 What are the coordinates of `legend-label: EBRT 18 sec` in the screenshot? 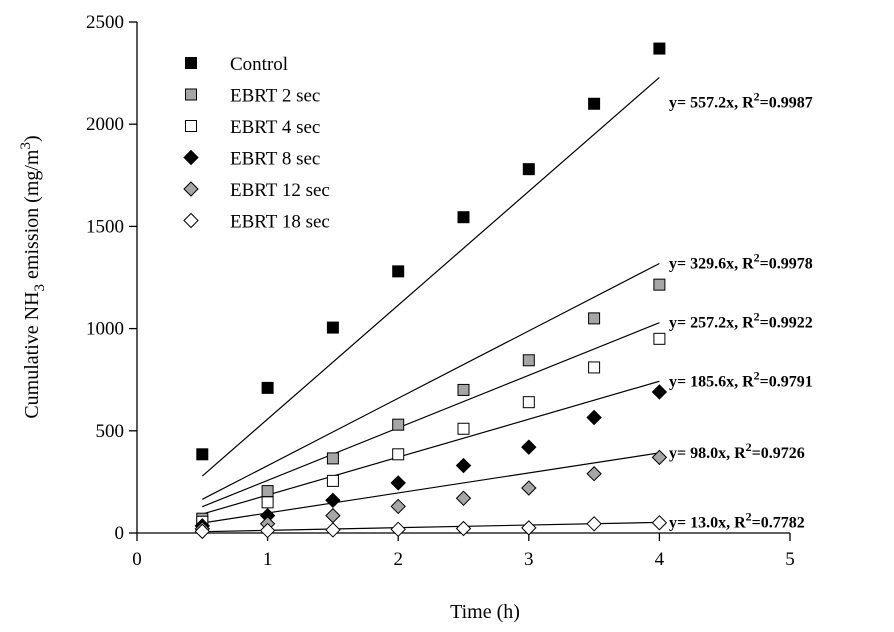 It's located at (280, 222).